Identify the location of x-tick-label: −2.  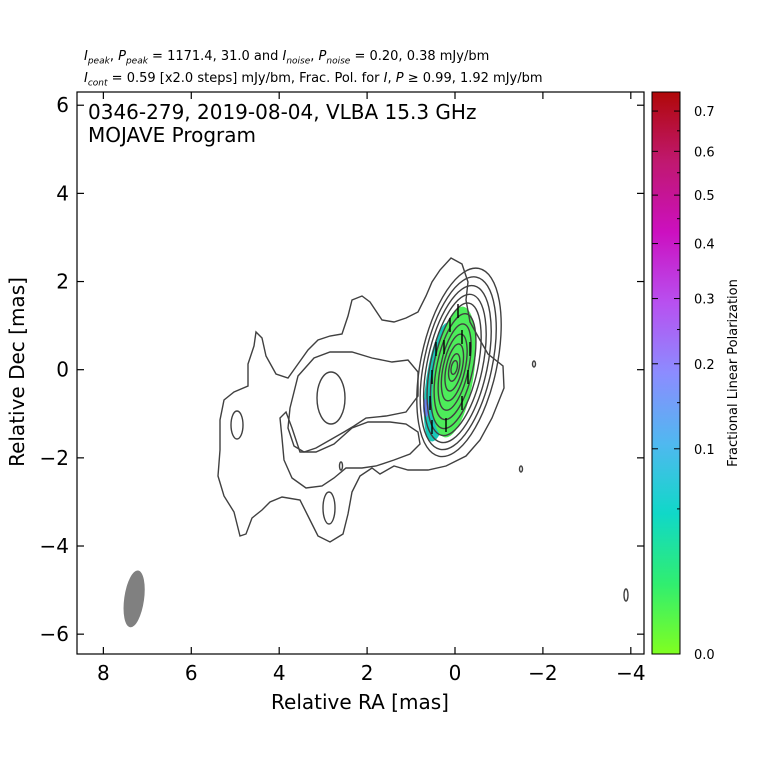
(542, 673).